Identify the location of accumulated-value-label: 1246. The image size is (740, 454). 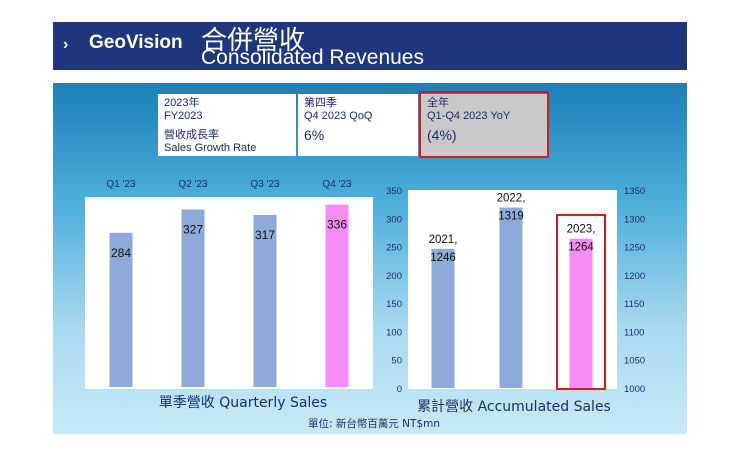
(443, 258).